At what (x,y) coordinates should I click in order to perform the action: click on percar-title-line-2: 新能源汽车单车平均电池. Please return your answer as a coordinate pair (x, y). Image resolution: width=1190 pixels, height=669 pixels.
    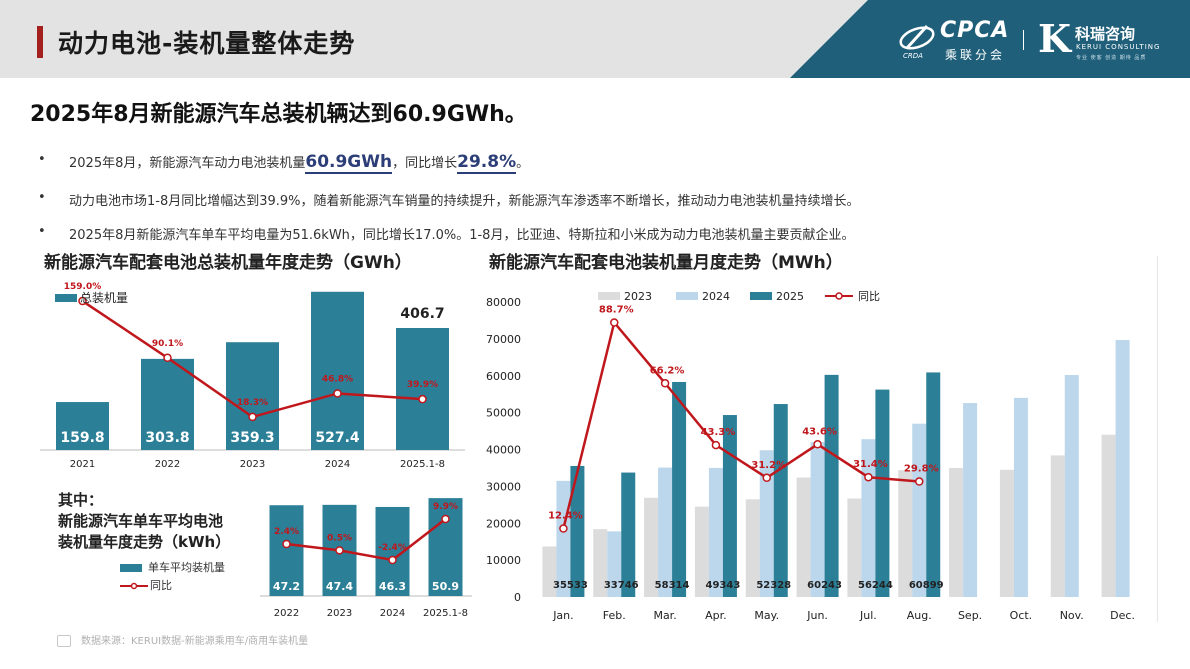
    Looking at the image, I should click on (141, 521).